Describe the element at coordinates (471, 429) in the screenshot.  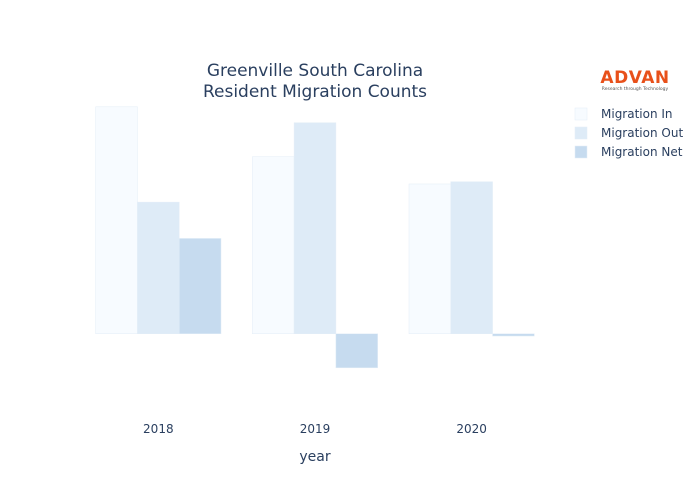
I see `x-tick-label-2020: 2020` at that location.